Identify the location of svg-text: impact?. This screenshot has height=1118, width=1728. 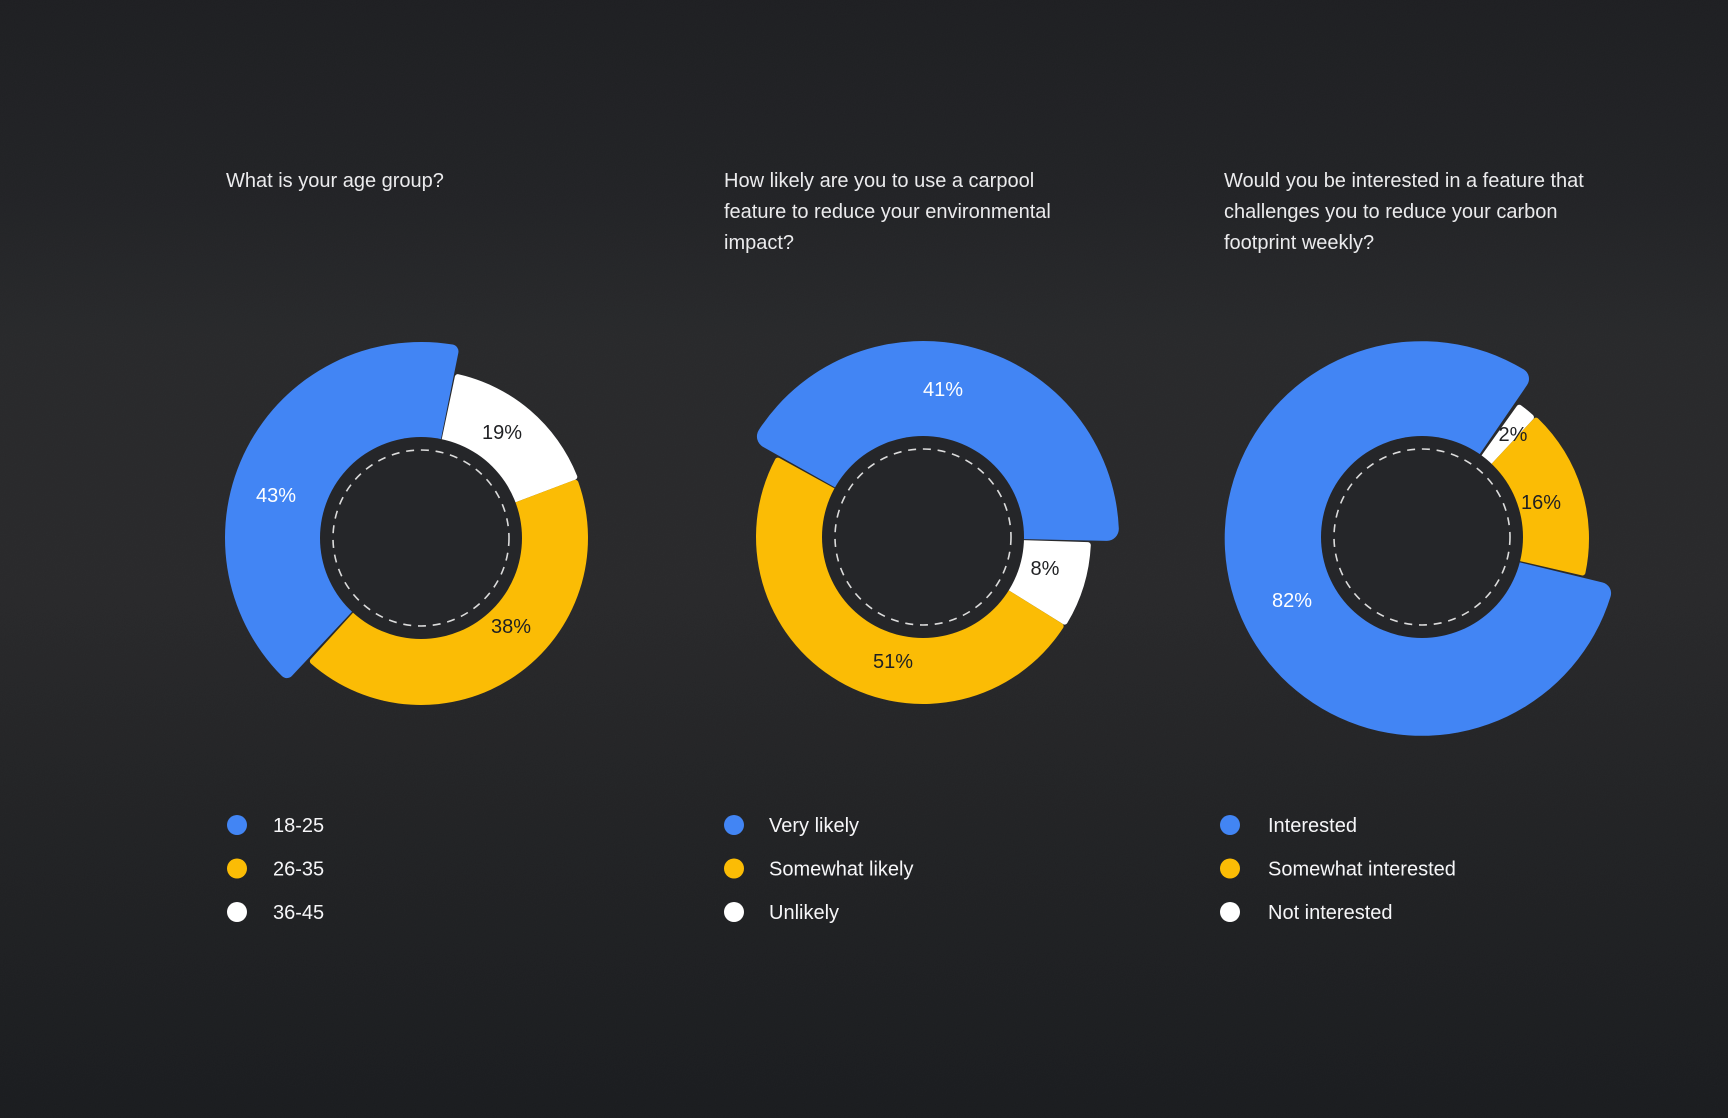
(759, 243).